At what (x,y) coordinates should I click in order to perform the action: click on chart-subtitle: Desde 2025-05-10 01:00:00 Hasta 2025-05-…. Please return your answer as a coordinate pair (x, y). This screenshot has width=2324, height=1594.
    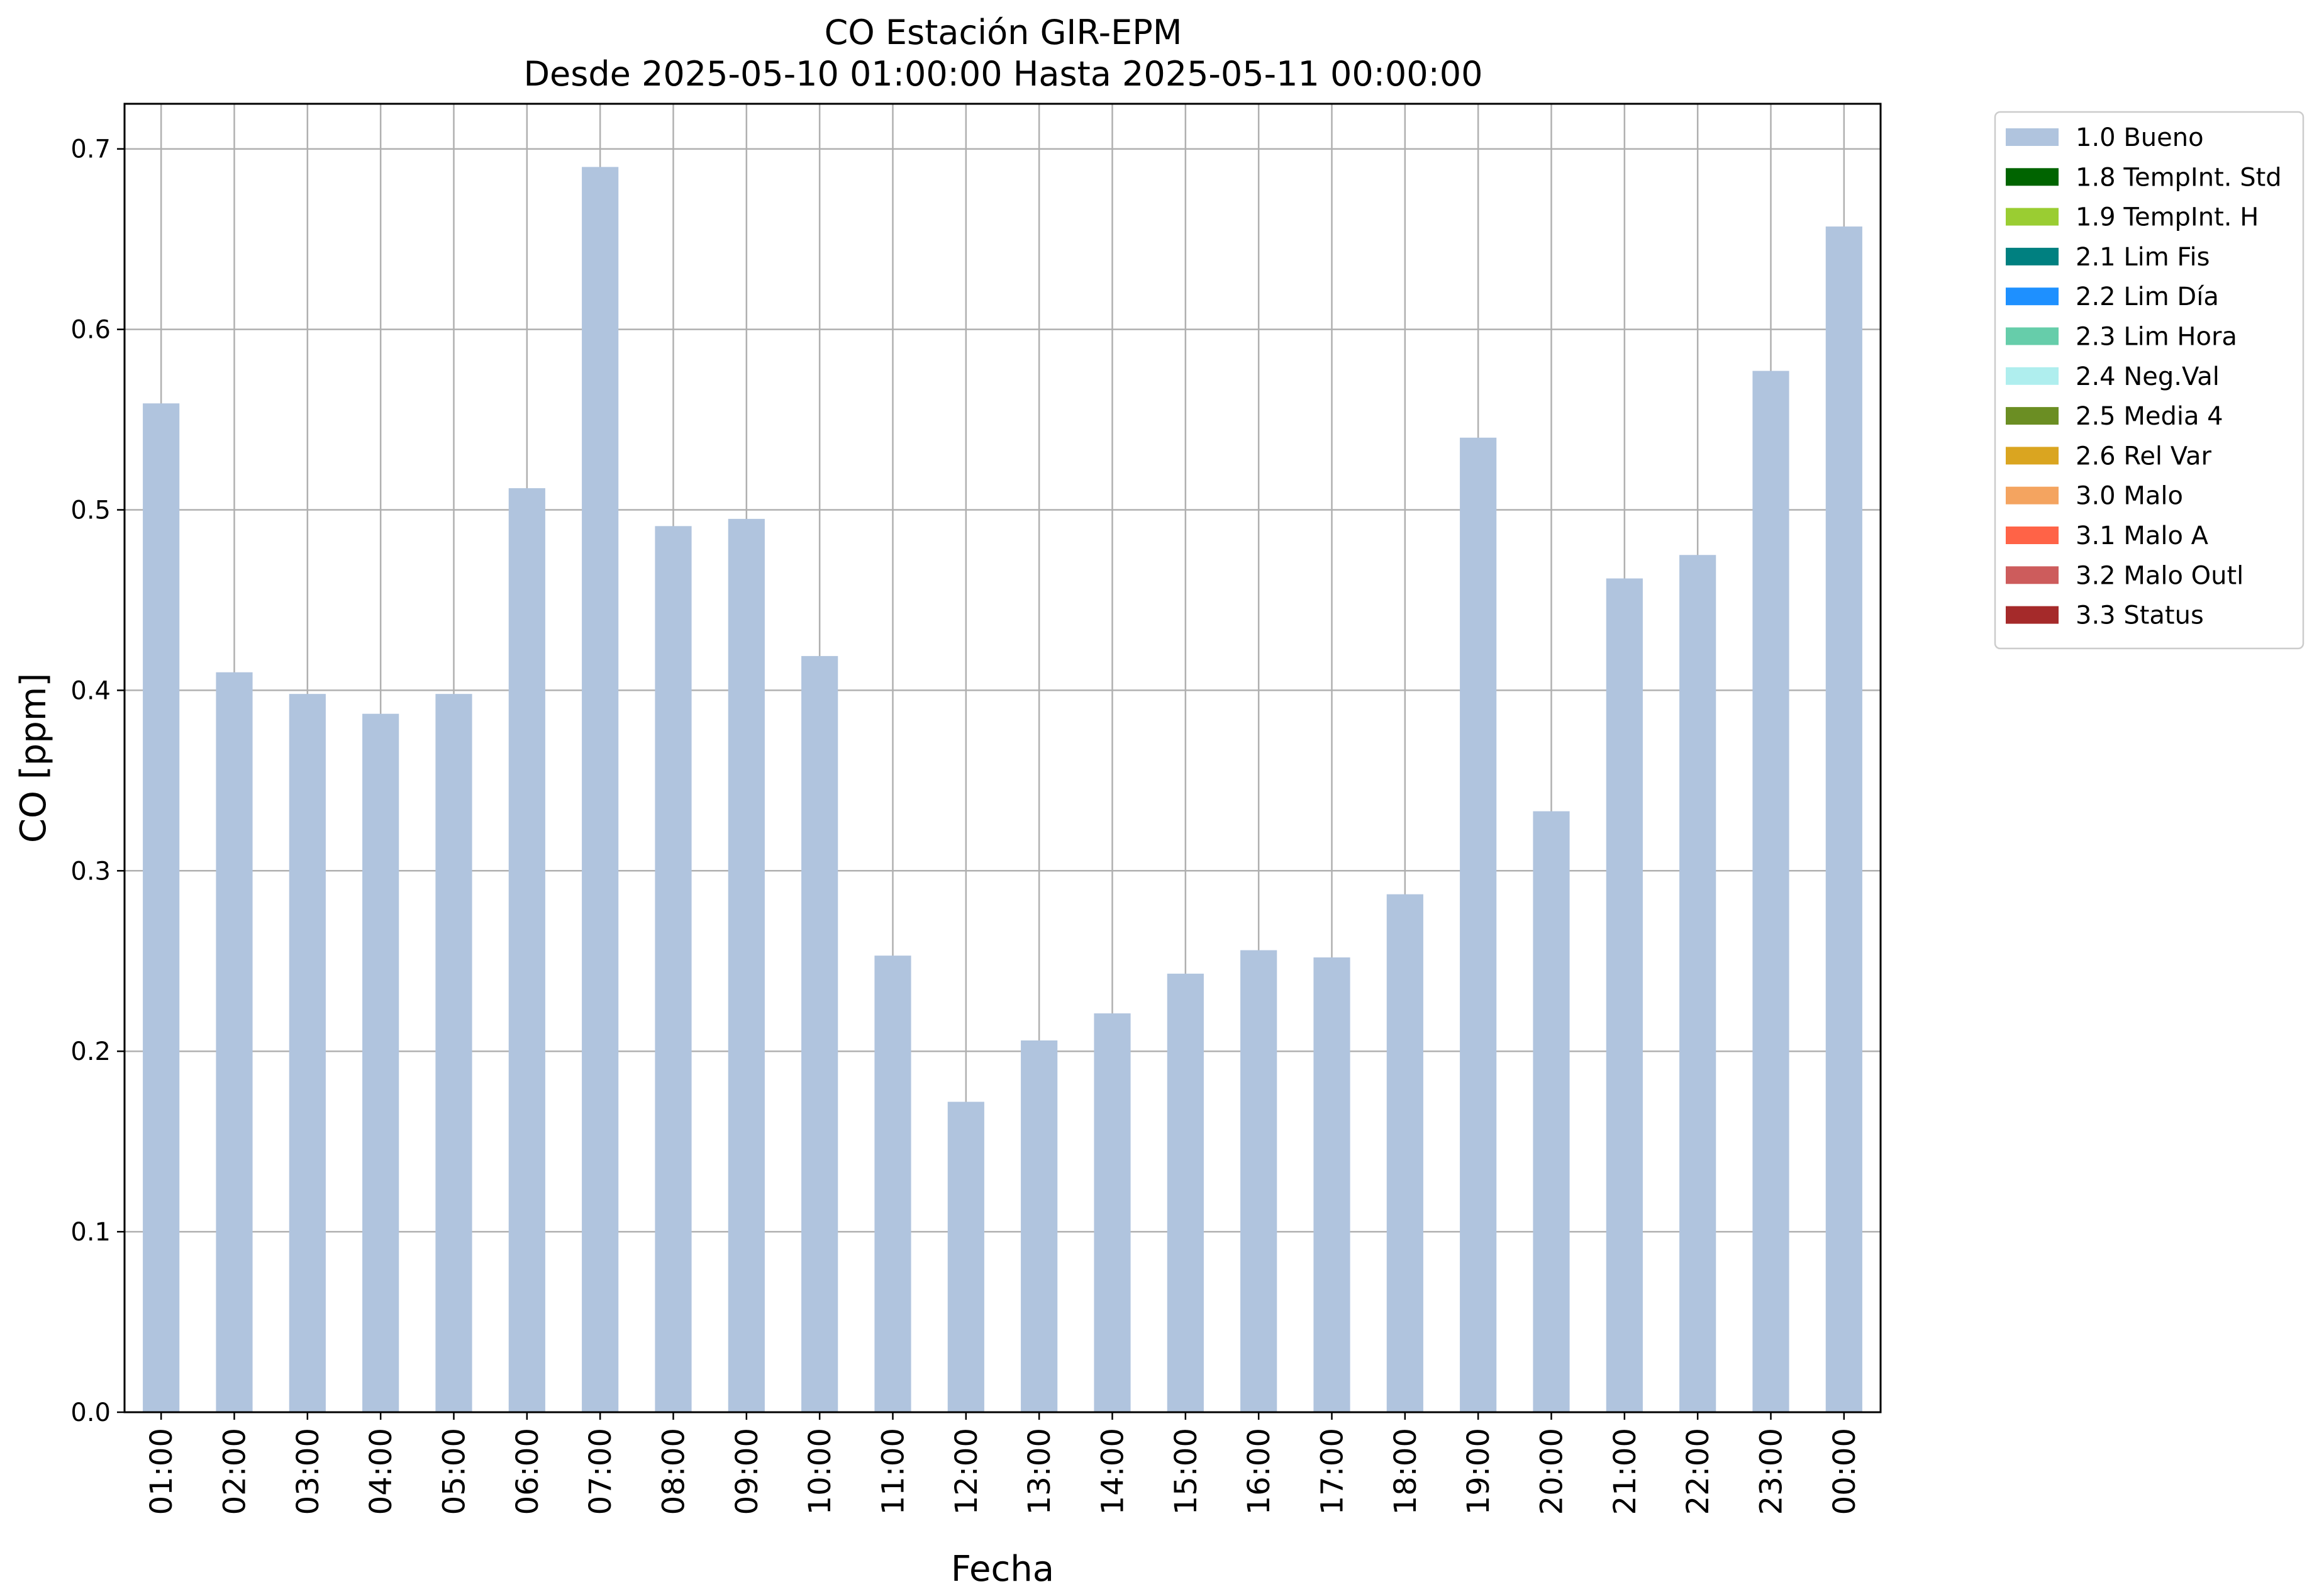
    Looking at the image, I should click on (1002, 74).